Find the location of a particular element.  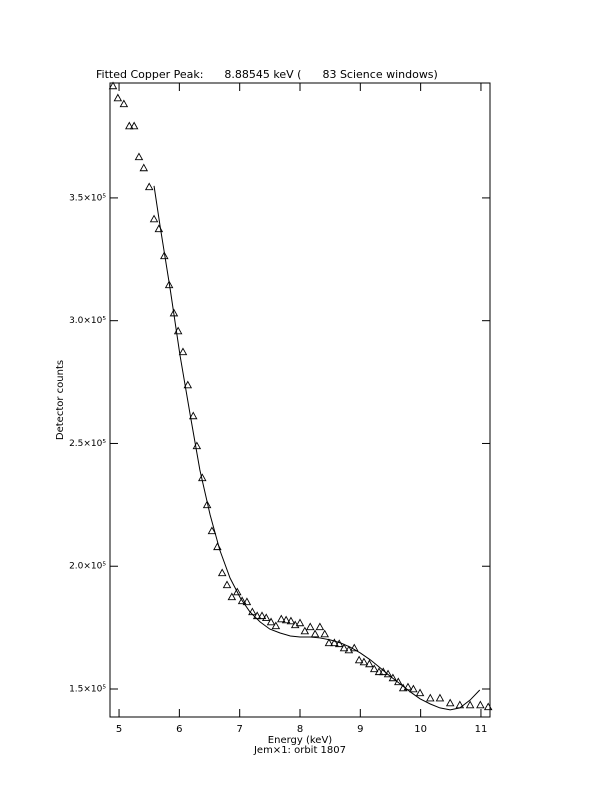

x-tick-label: 9 is located at coordinates (360, 729).